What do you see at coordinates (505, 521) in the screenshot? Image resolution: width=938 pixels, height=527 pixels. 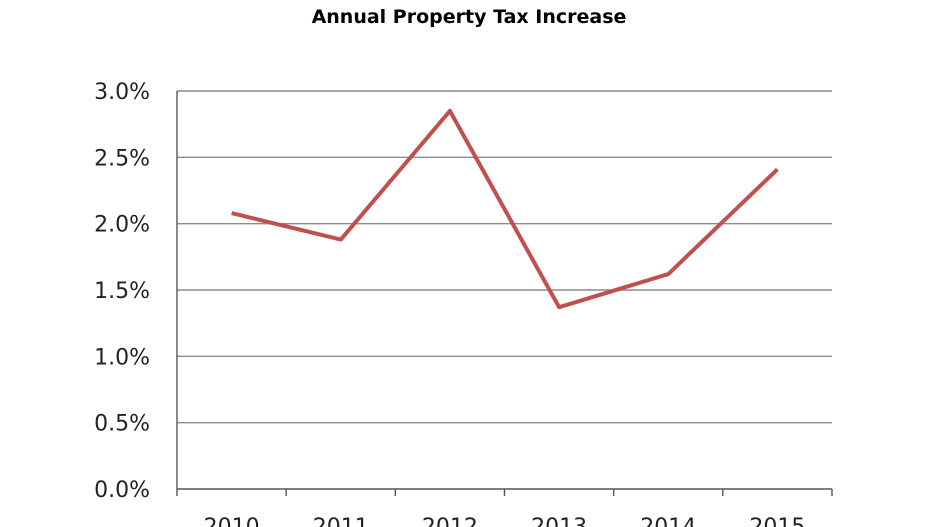 I see `x-tick-labels: 2010 2011 2012 2013 2014 2015` at bounding box center [505, 521].